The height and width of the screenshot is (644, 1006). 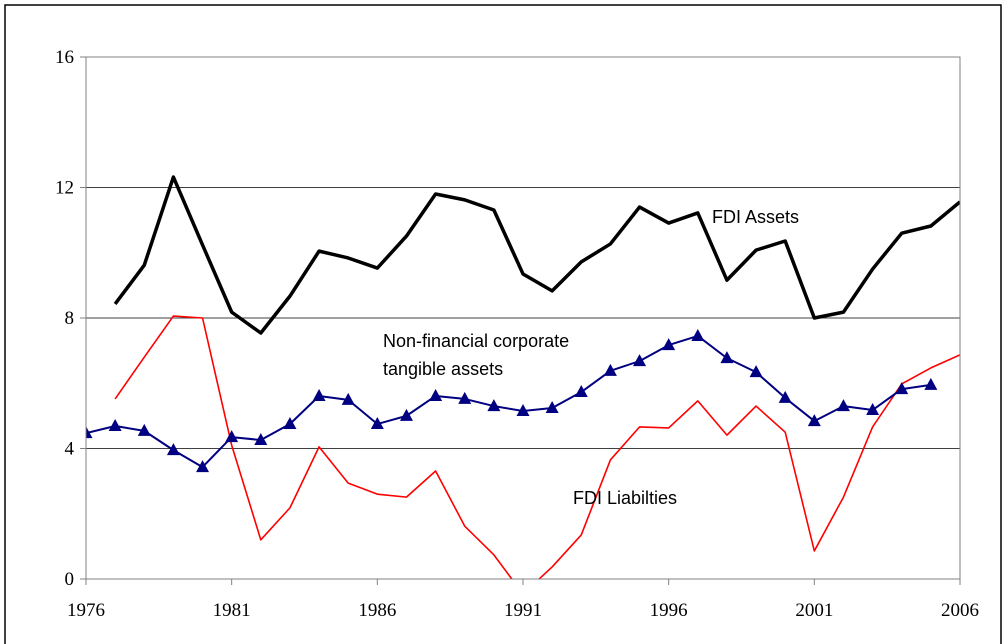 I want to click on x-tick-label: 1976, so click(x=86, y=610).